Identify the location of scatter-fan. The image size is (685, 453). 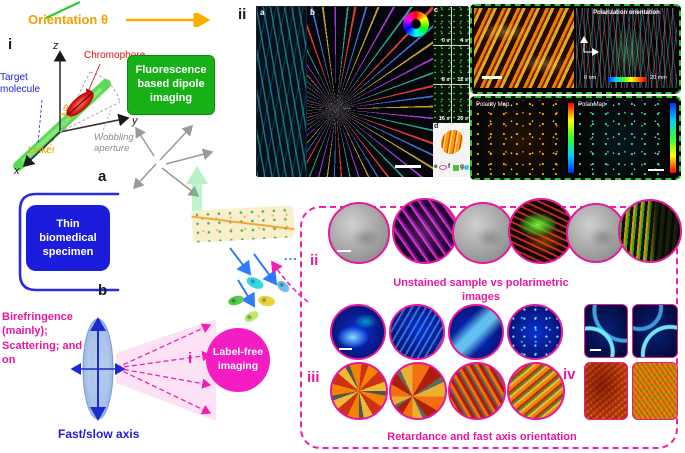
(166, 370).